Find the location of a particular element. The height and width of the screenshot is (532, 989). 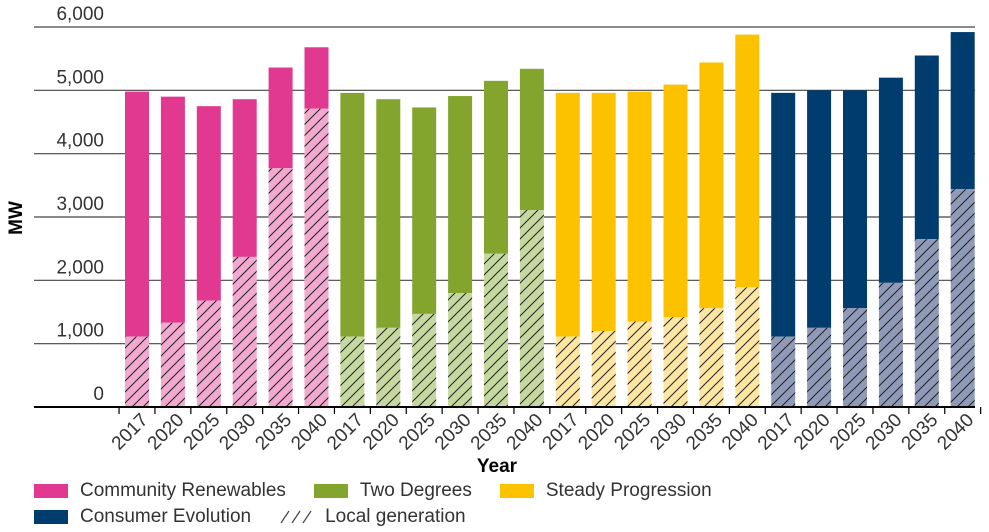

y-axis-ticks: 0 1,000 2,000 3,000 4,000 5,000 6,000 is located at coordinates (80, 204).